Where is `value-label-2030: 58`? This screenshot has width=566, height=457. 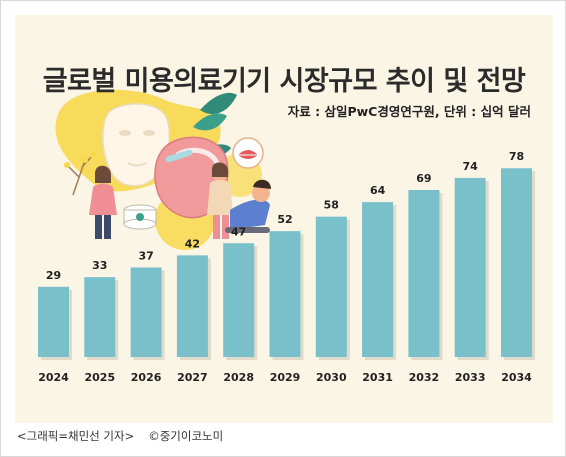 value-label-2030: 58 is located at coordinates (331, 205).